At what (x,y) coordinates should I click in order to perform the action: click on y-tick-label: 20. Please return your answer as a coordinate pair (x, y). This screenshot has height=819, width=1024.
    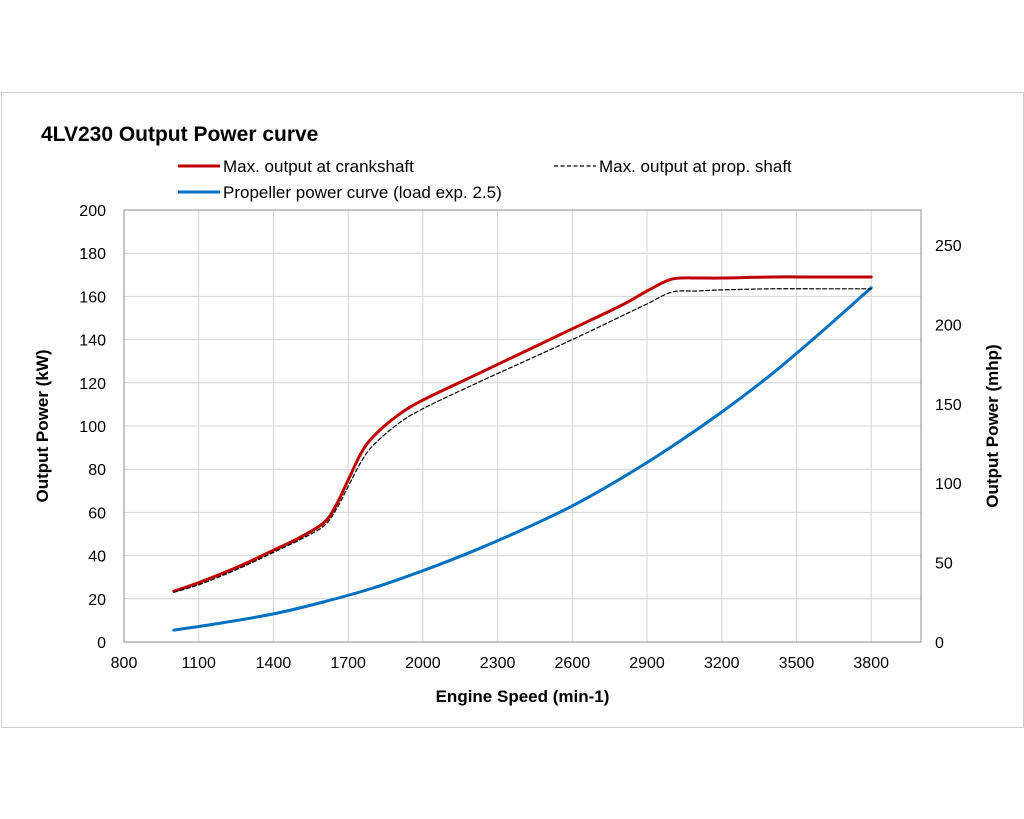
    Looking at the image, I should click on (97, 600).